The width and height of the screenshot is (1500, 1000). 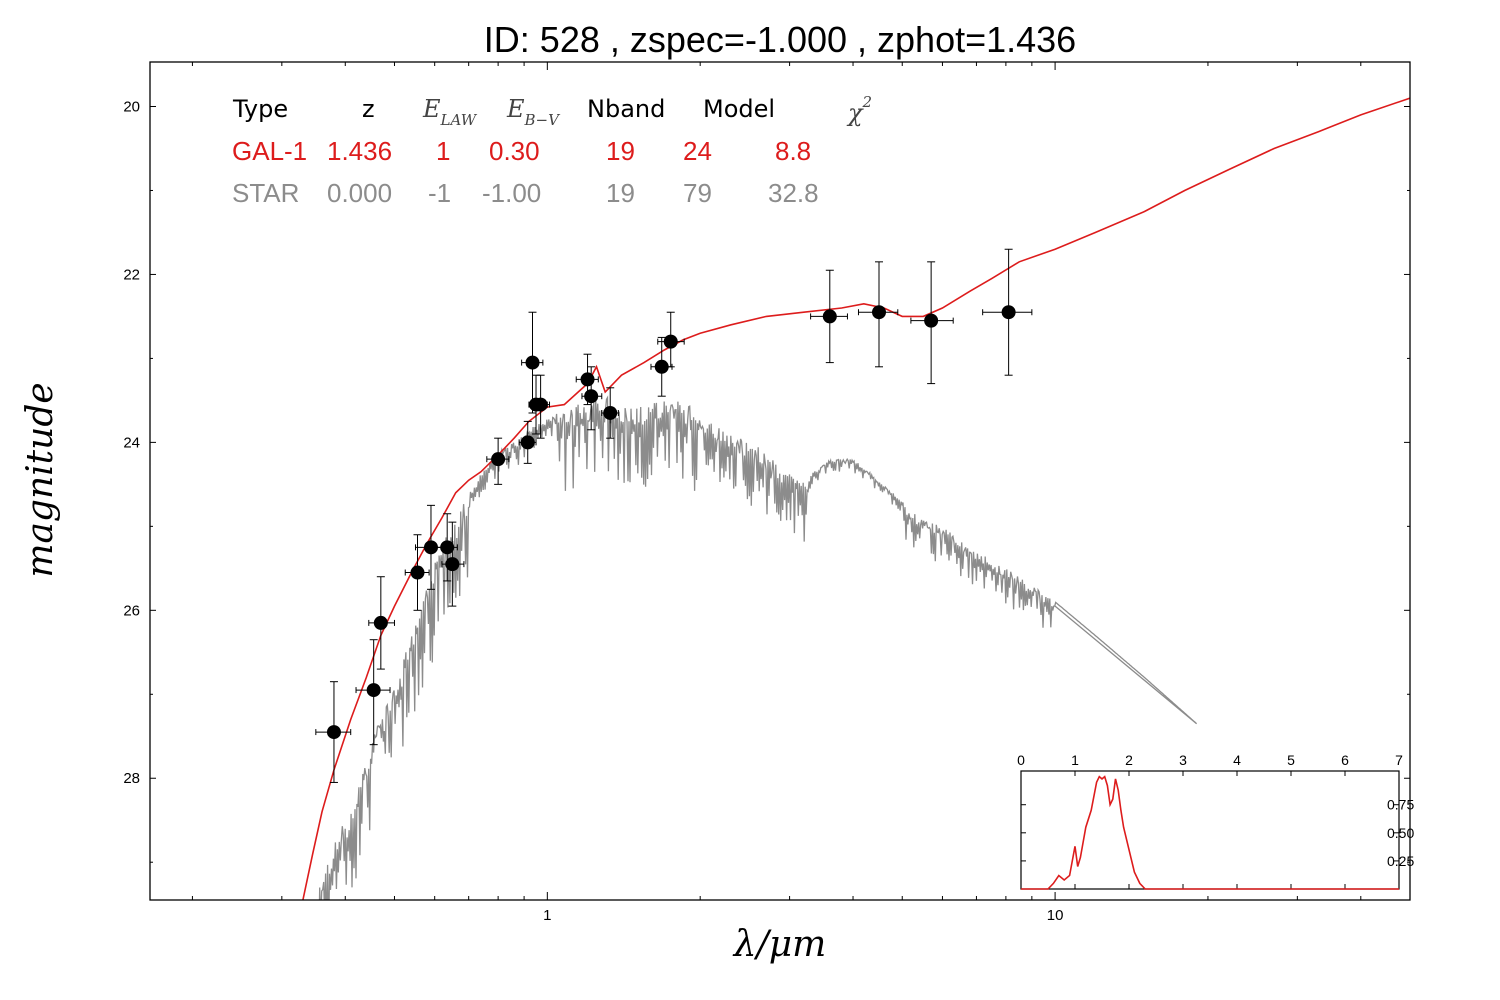 I want to click on inset-x-tick-label: 2, so click(x=1129, y=760).